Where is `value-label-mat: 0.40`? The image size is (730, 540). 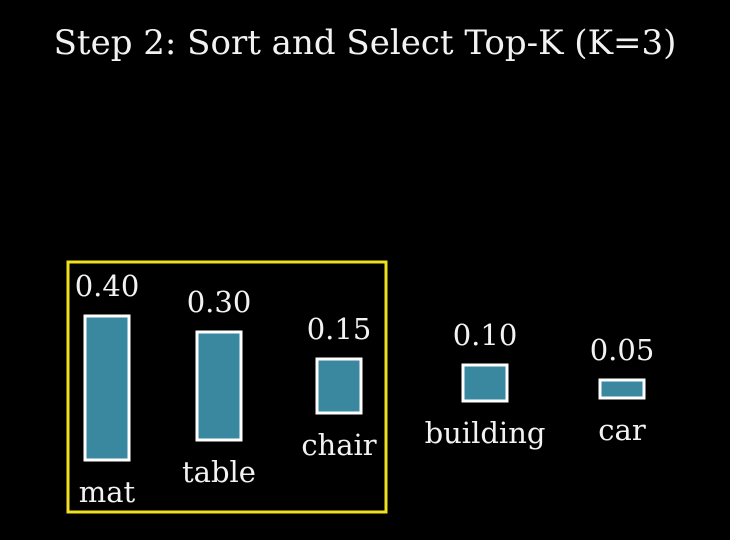
value-label-mat: 0.40 is located at coordinates (107, 286).